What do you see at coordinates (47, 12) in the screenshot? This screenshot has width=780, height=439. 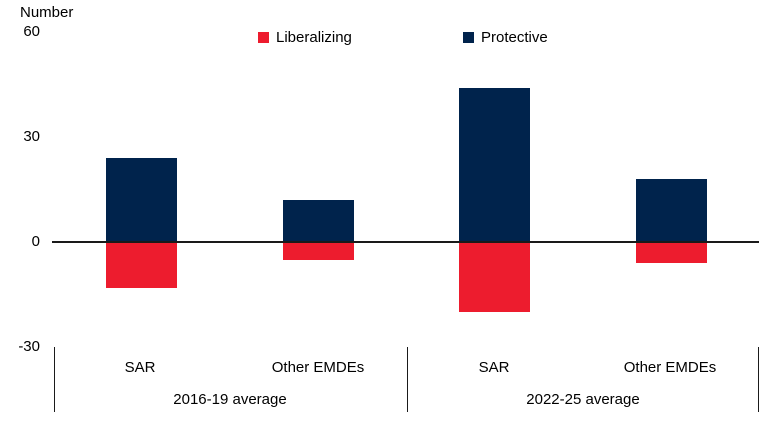 I see `y-axis-title: Number` at bounding box center [47, 12].